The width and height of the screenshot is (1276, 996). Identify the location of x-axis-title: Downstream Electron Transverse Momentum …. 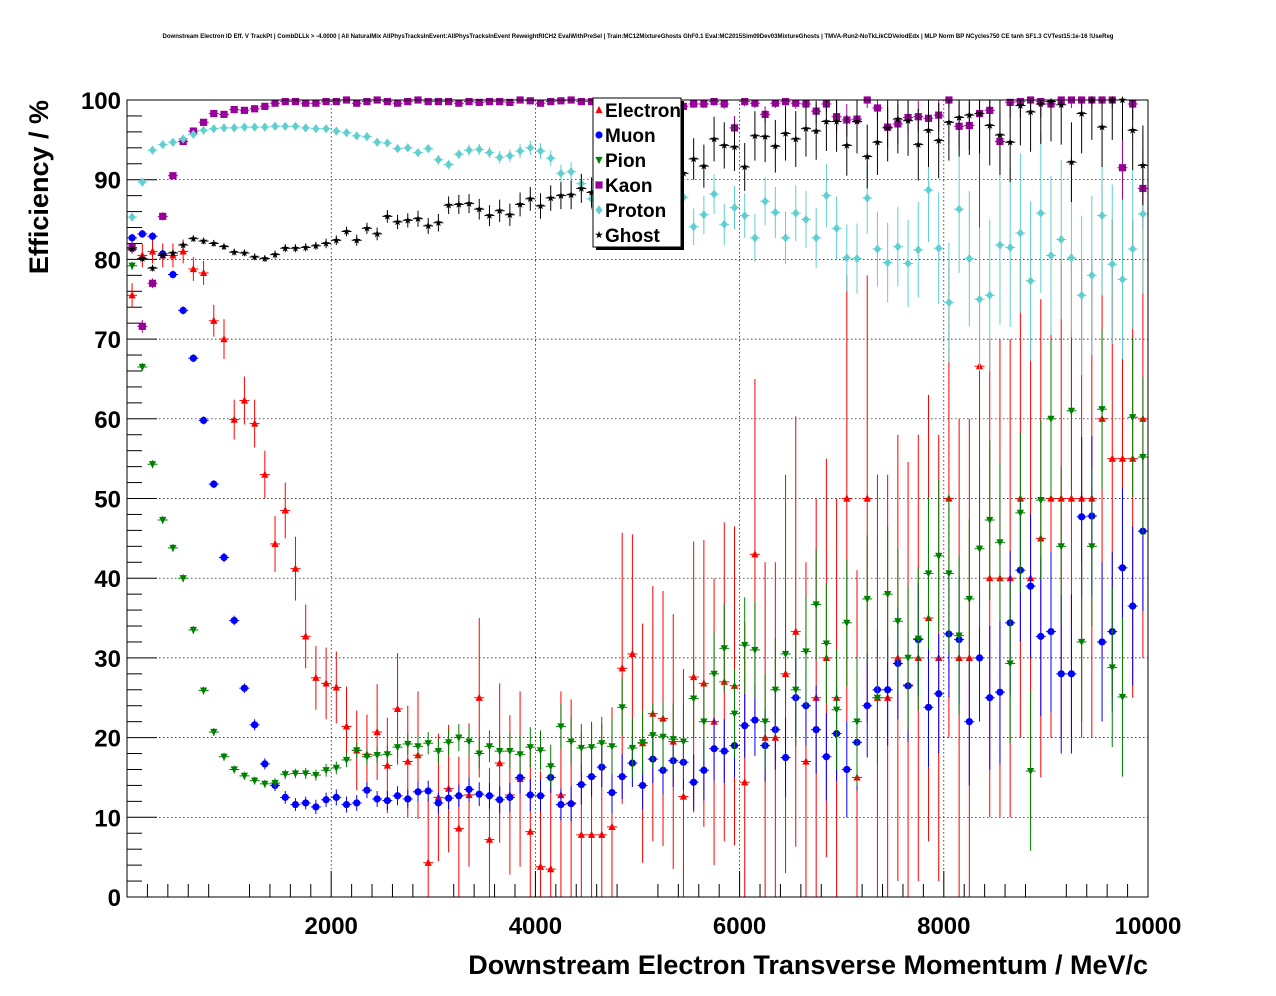
(808, 965).